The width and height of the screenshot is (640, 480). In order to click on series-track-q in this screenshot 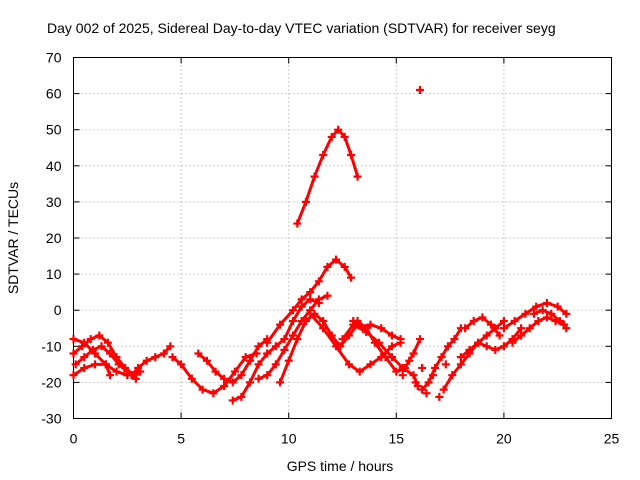, I will do `click(441, 359)`.